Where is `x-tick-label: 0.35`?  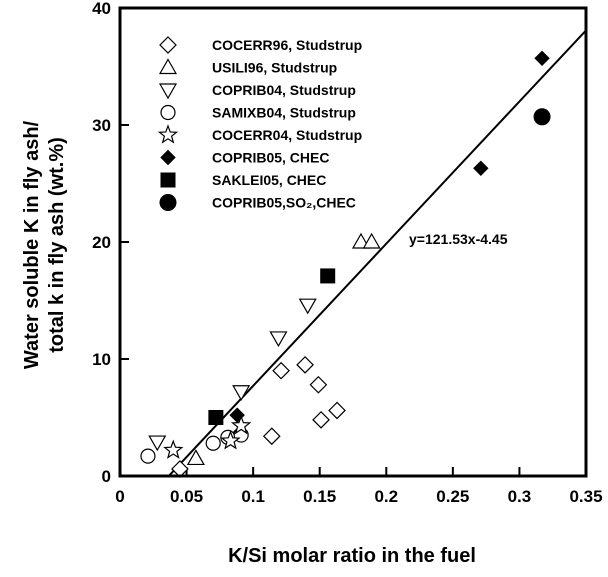
x-tick-label: 0.35 is located at coordinates (585, 496).